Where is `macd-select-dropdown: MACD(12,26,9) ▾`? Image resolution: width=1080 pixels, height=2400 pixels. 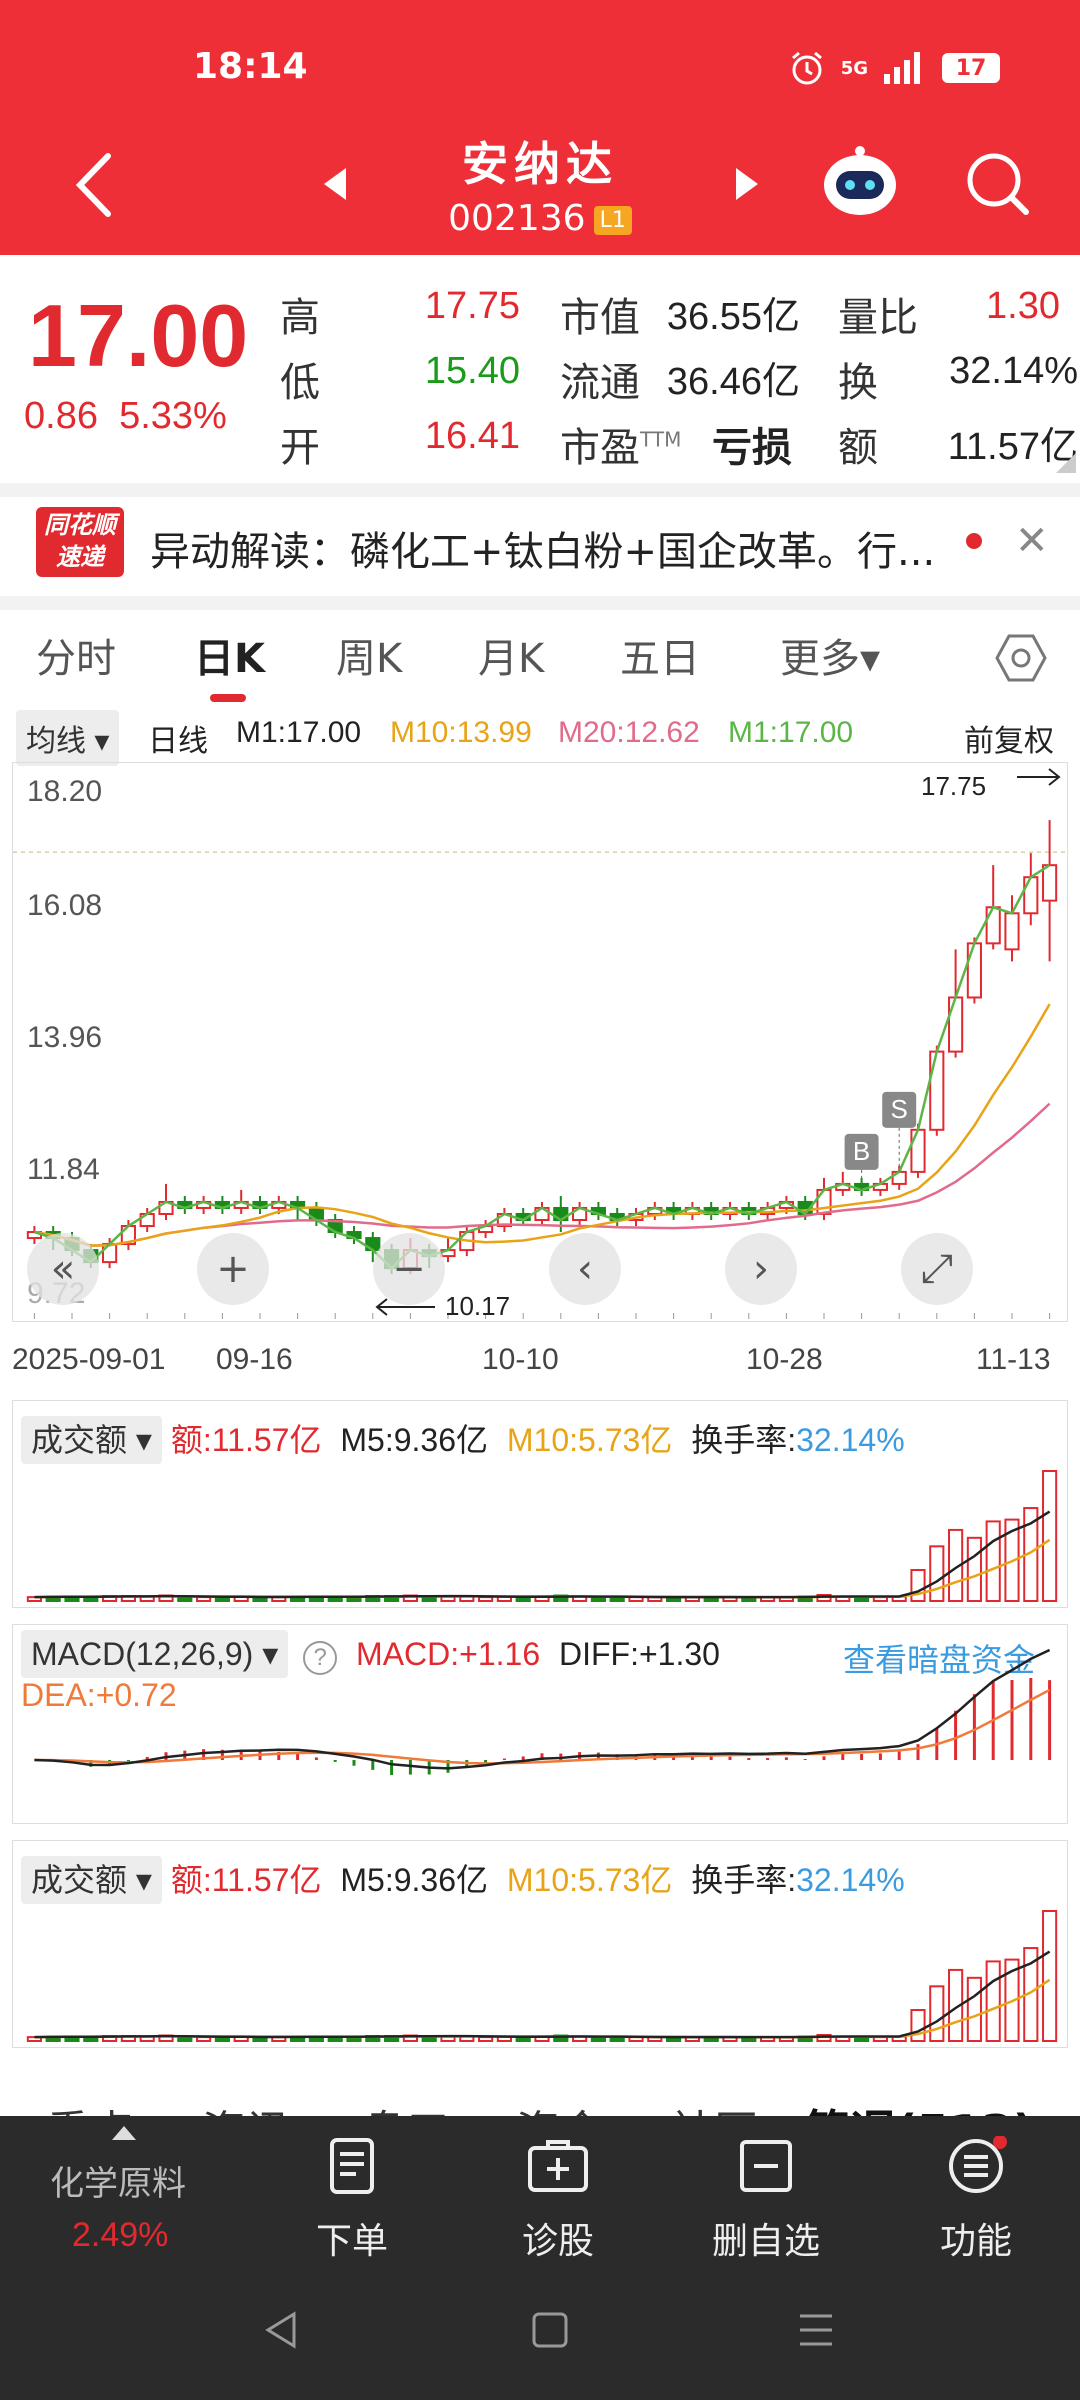
macd-select-dropdown: MACD(12,26,9) ▾ is located at coordinates (155, 1654).